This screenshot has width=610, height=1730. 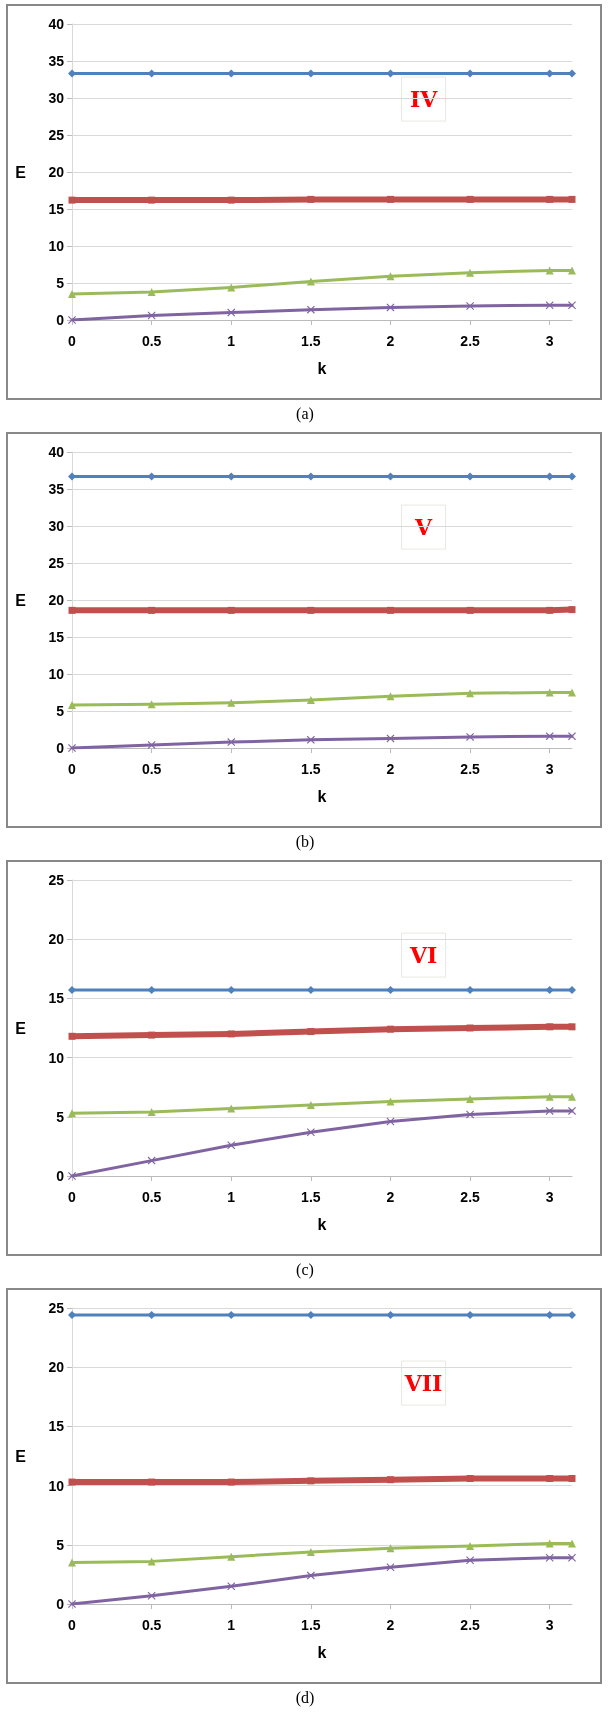 I want to click on text: (a), so click(x=305, y=414).